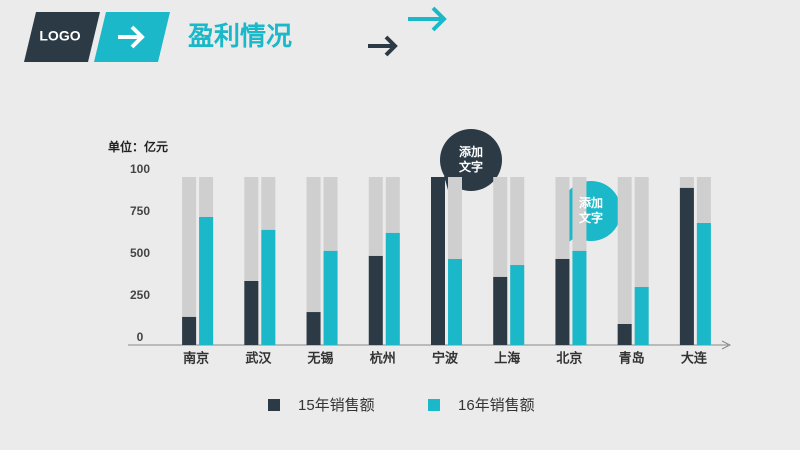 This screenshot has width=800, height=450. Describe the element at coordinates (569, 357) in the screenshot. I see `x-tick-label: 北京` at that location.